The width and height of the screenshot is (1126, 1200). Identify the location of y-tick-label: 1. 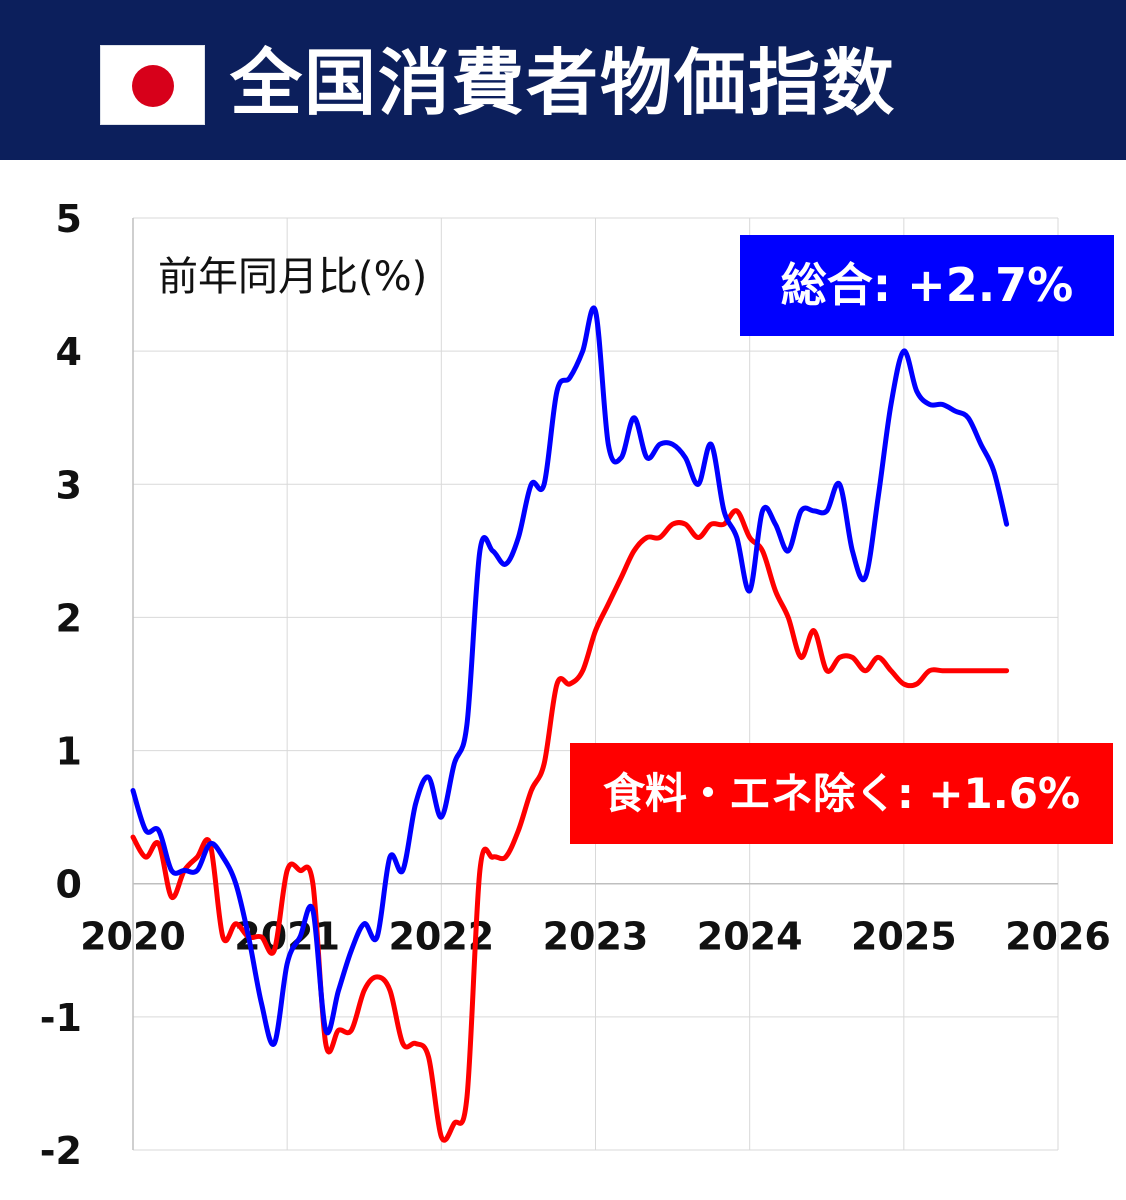
(69, 752).